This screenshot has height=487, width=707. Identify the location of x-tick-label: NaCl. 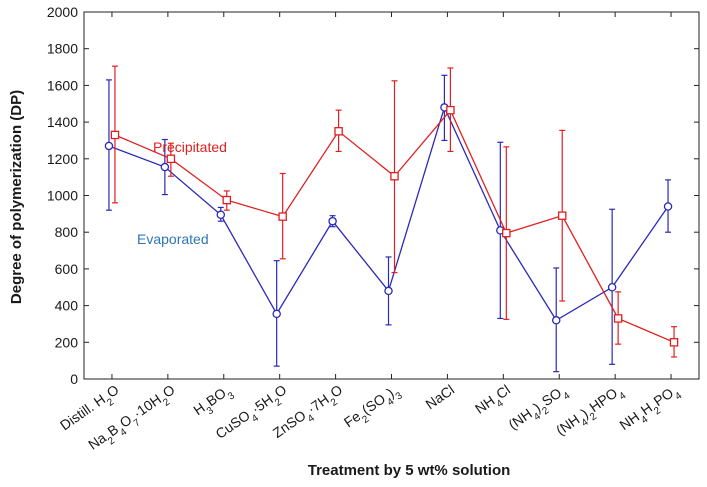
(439, 396).